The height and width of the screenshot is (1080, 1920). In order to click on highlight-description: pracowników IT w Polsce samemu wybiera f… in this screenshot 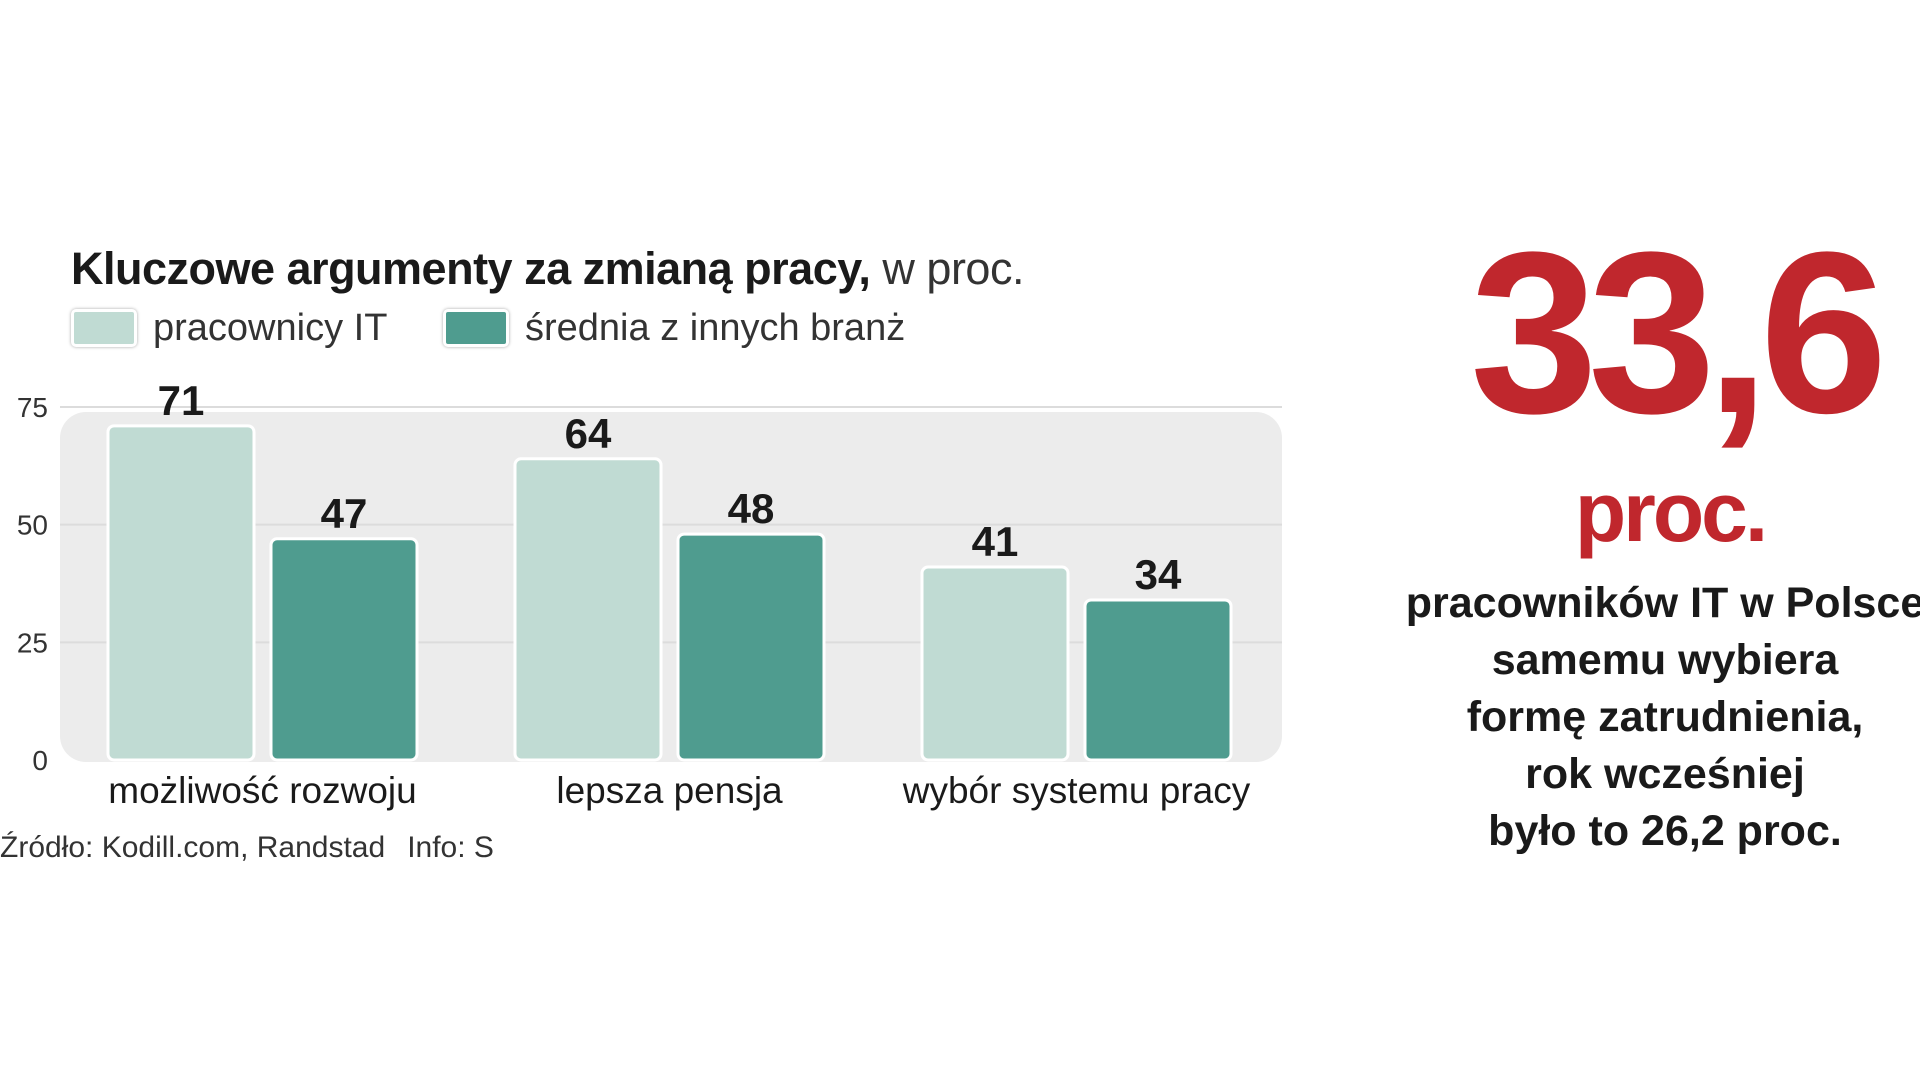, I will do `click(1652, 717)`.